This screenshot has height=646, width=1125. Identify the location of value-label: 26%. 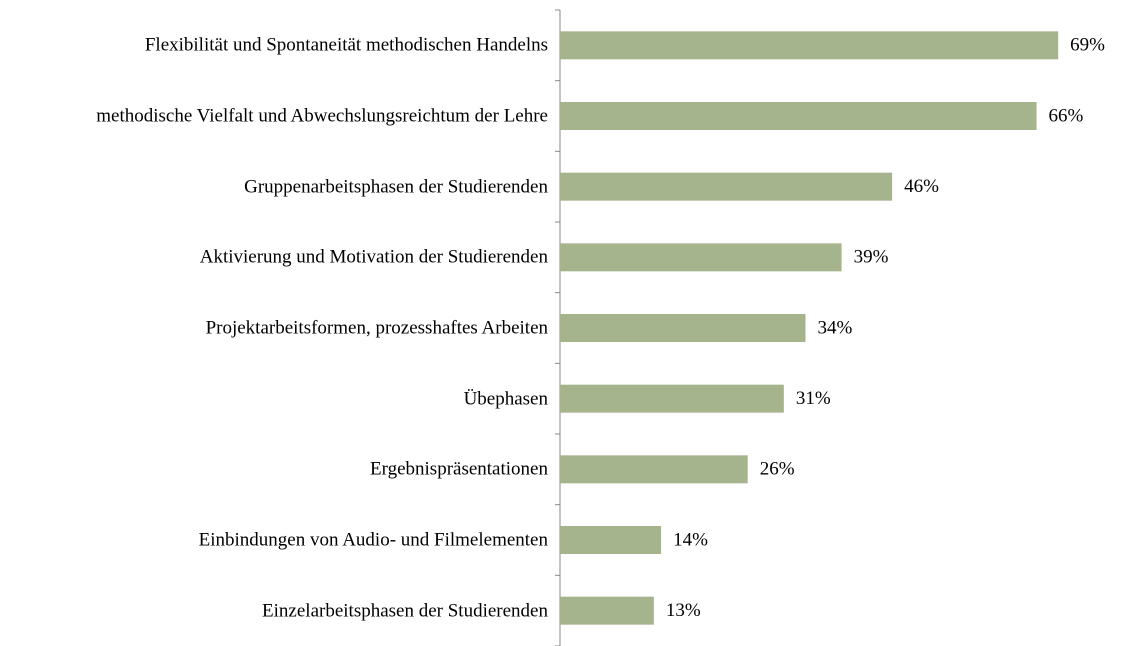
(777, 469).